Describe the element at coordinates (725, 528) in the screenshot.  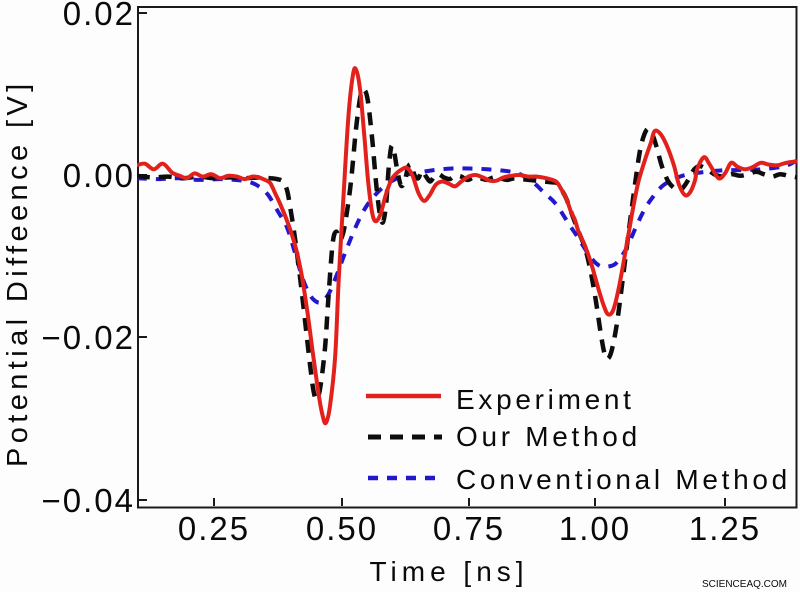
I see `svg-text: 1.25` at that location.